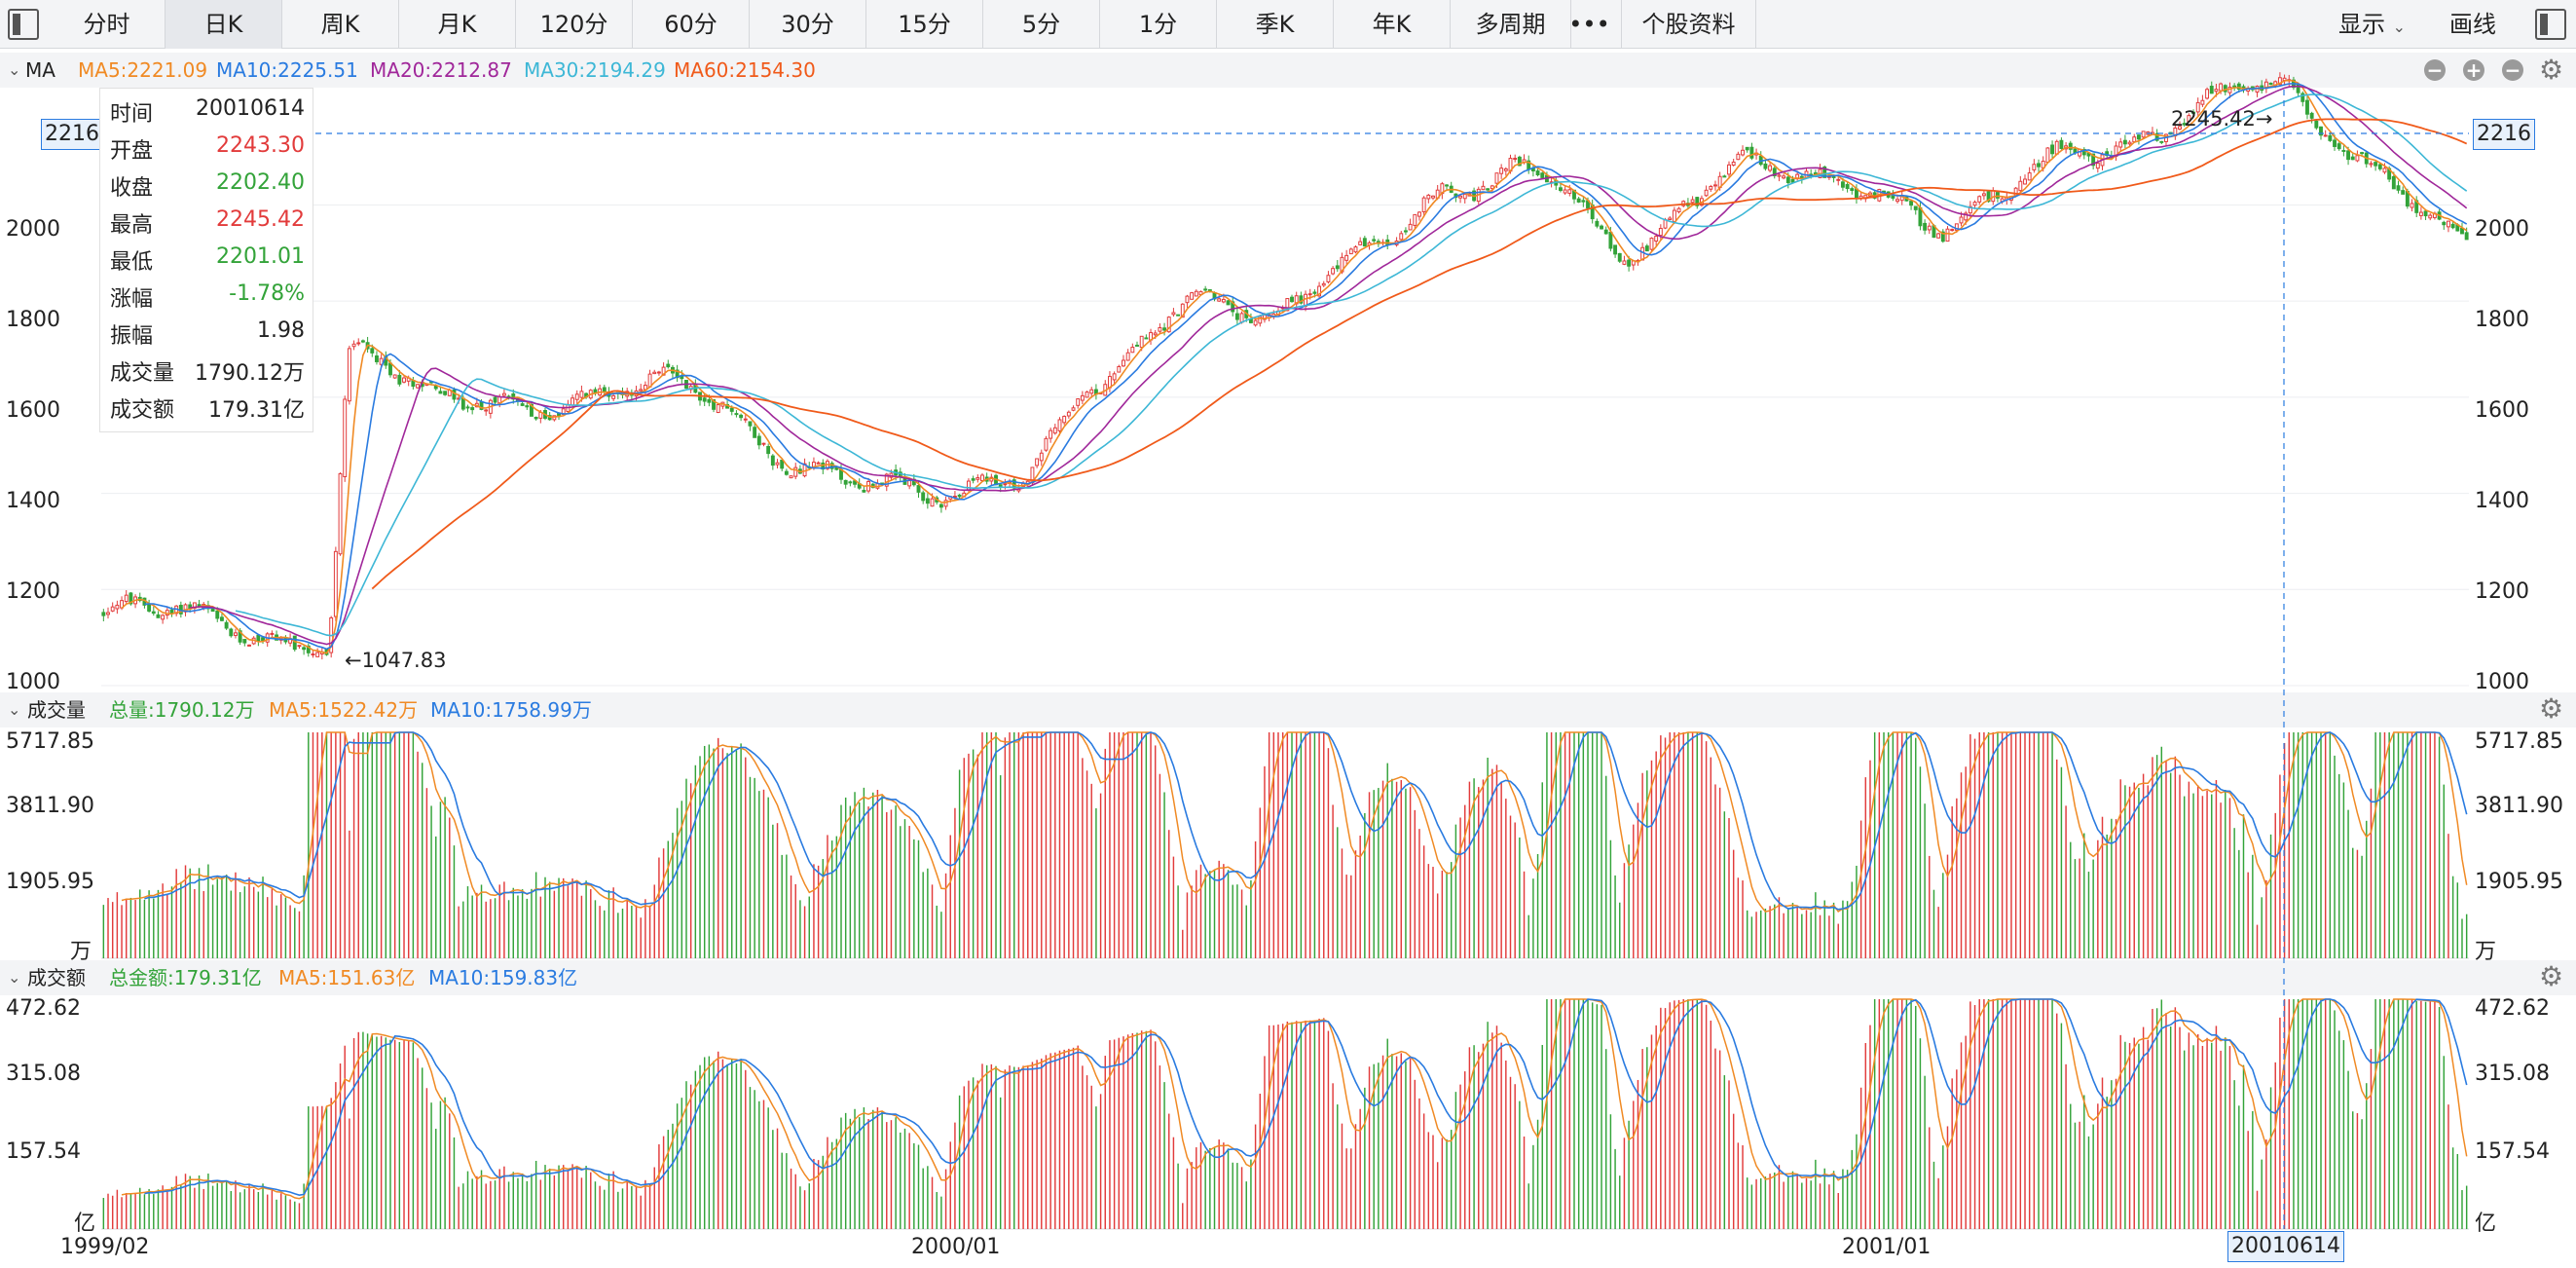 The width and height of the screenshot is (2576, 1268). I want to click on tab-period-3: 月K, so click(457, 24).